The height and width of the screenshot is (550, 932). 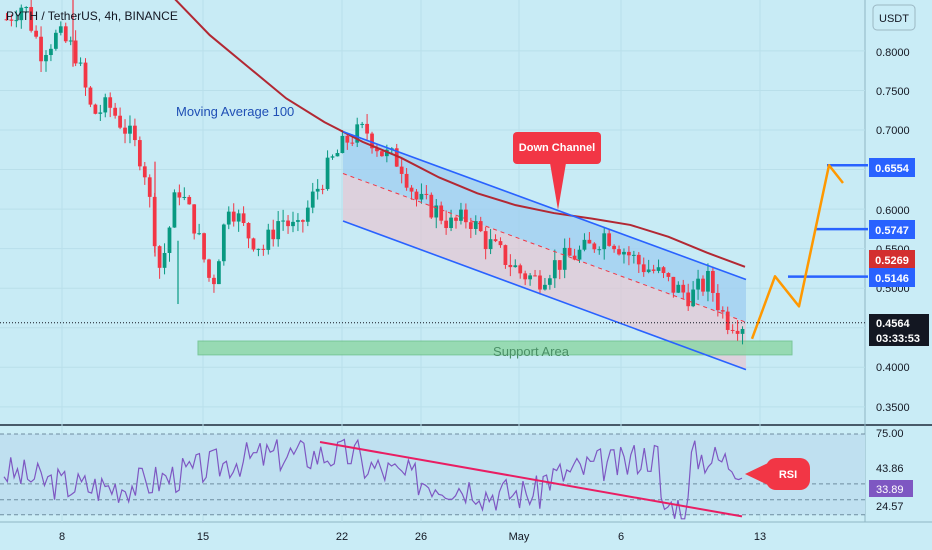 What do you see at coordinates (756, 474) in the screenshot?
I see `rsi-callout-pointer` at bounding box center [756, 474].